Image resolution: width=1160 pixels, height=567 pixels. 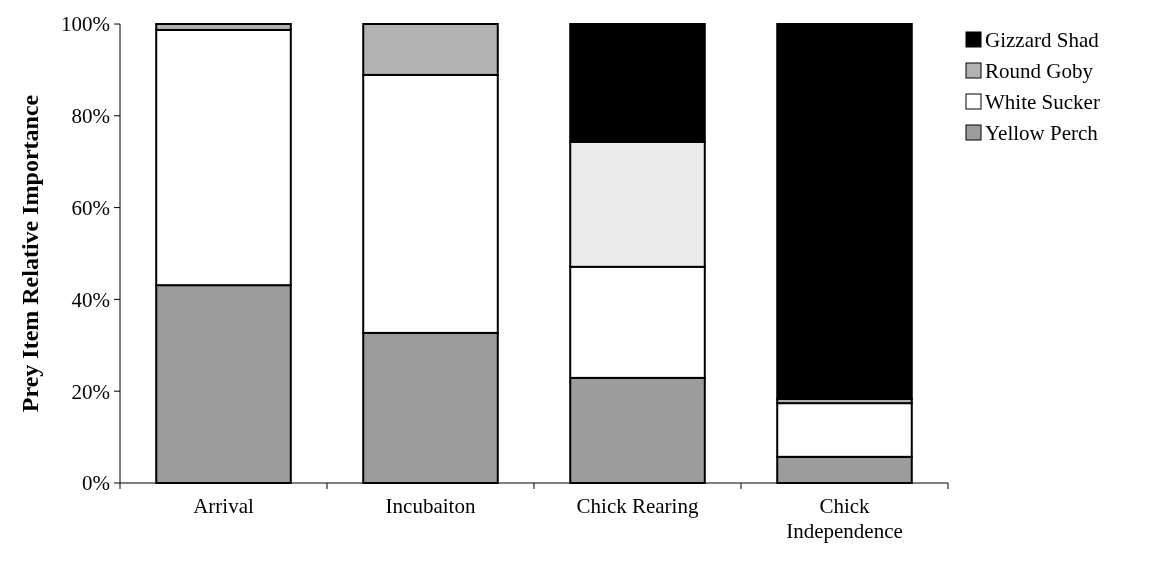 What do you see at coordinates (844, 518) in the screenshot?
I see `x-tick-label: Chick Independence` at bounding box center [844, 518].